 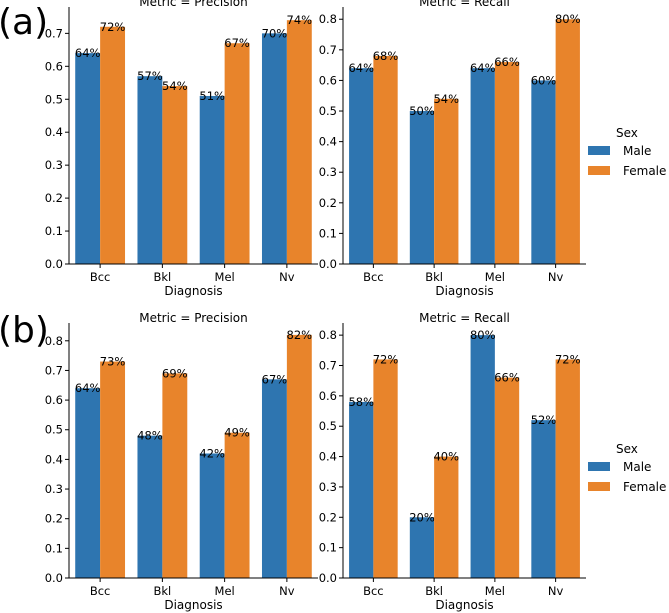 What do you see at coordinates (237, 43) in the screenshot?
I see `data-label: 67%` at bounding box center [237, 43].